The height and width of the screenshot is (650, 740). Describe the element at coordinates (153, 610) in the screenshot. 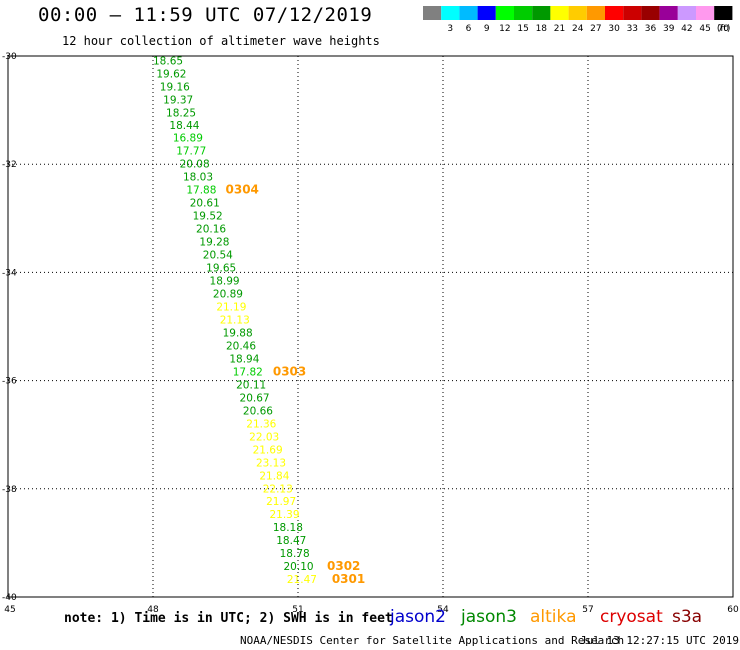

I see `x-tick-label: 48` at that location.